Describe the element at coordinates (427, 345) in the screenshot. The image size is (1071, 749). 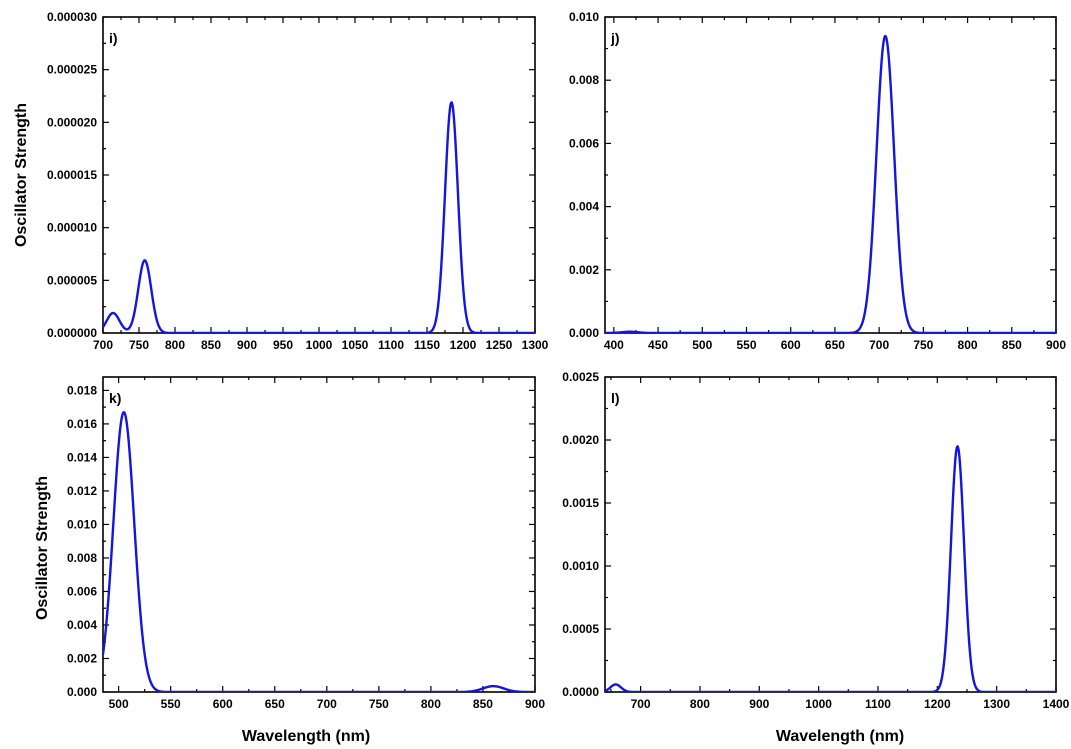
I see `x-tick-label: 1150` at that location.